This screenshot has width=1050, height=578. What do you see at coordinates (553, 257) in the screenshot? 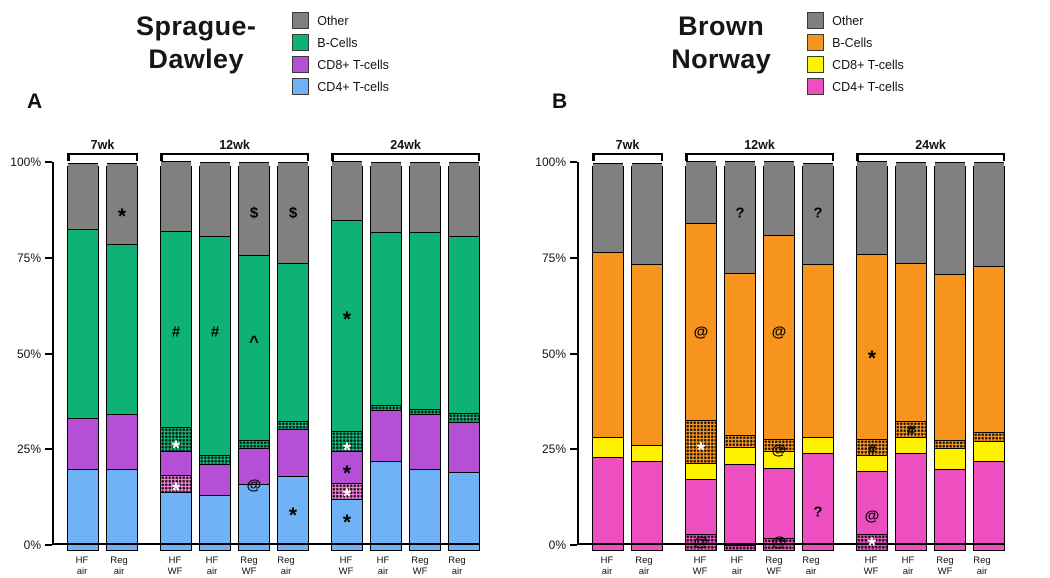
I see `y-tick-label: 75%` at bounding box center [553, 257].